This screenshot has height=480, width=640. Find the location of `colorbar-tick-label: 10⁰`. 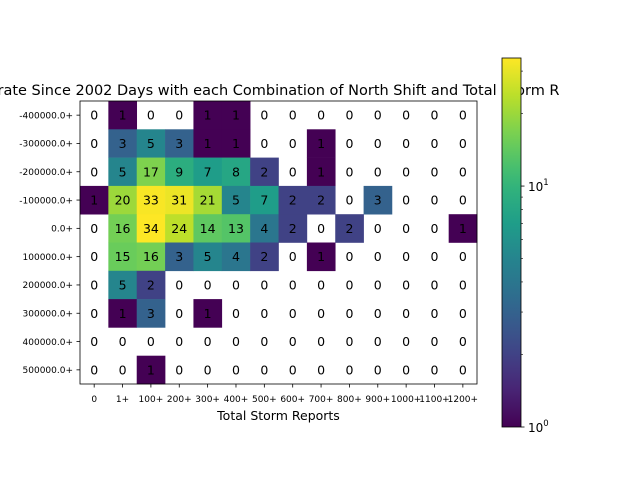

colorbar-tick-label: 10⁰ is located at coordinates (538, 427).